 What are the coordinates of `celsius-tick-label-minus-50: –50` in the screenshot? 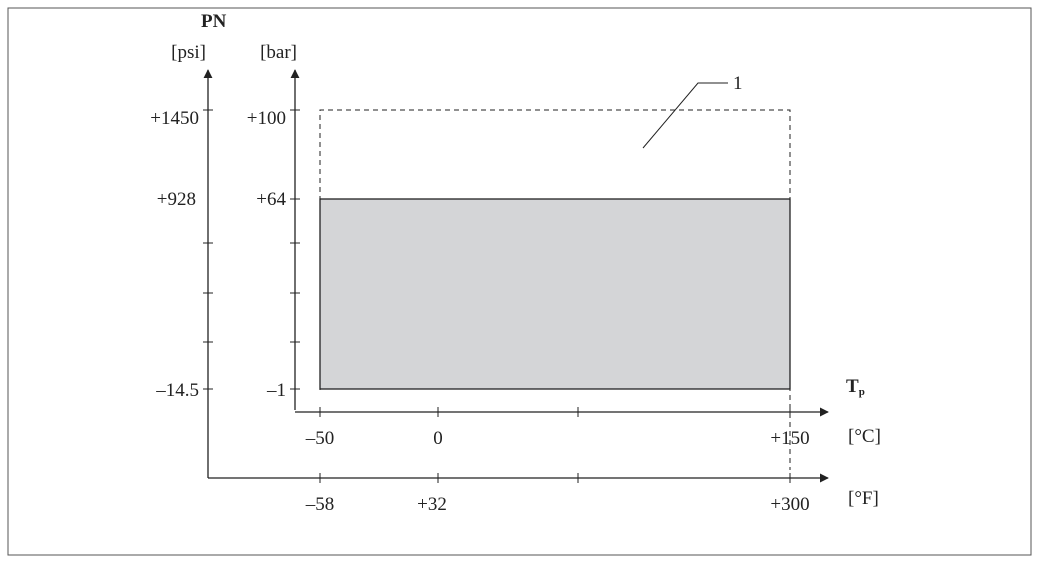 It's located at (320, 438).